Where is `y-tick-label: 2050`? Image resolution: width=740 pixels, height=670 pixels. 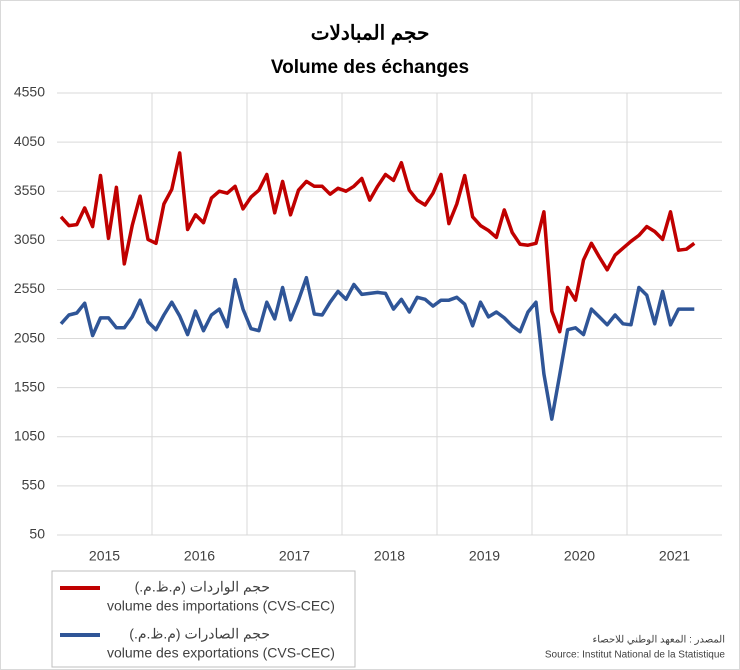
y-tick-label: 2050 is located at coordinates (29, 337).